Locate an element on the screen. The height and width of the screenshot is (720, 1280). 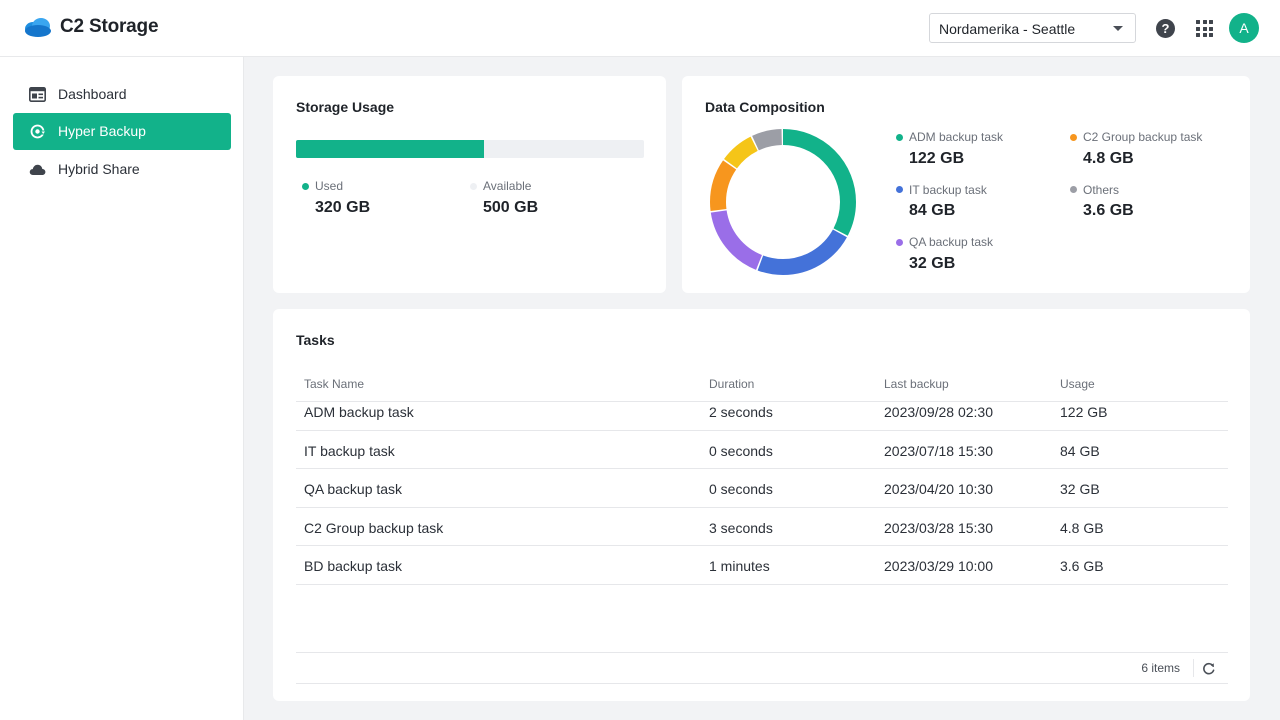
column-header-duration: Duration is located at coordinates (732, 384).